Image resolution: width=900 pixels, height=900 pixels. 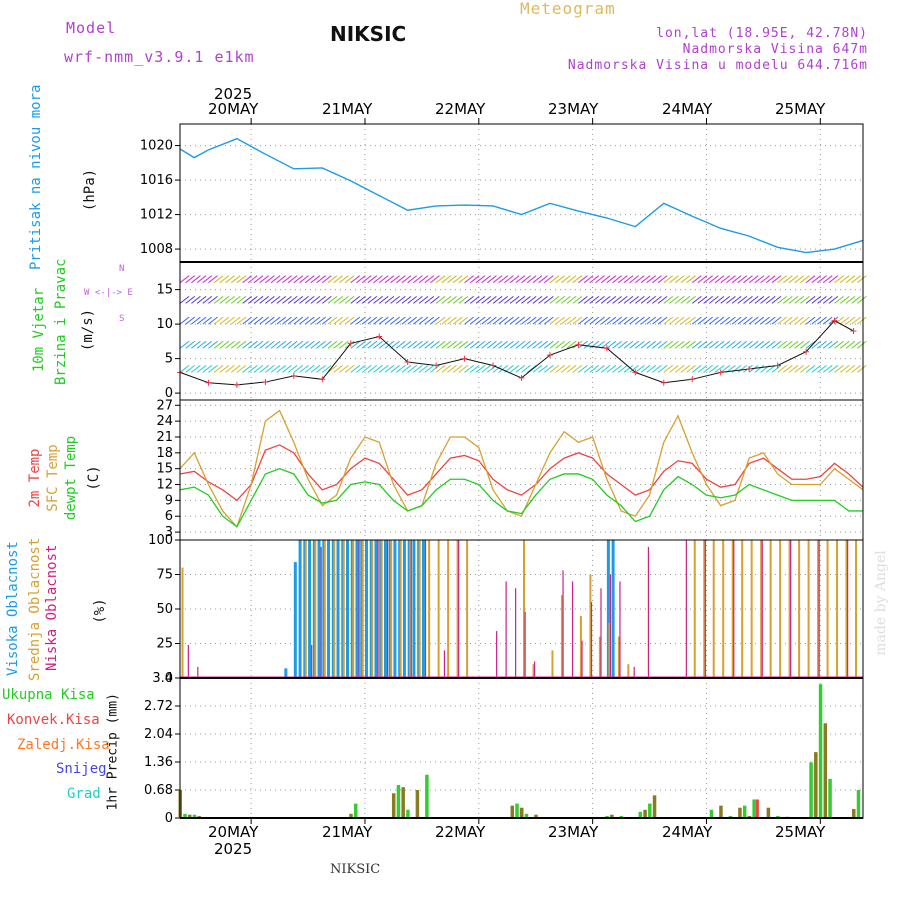 I want to click on wind-tick-label-3: 15, so click(x=164, y=290).